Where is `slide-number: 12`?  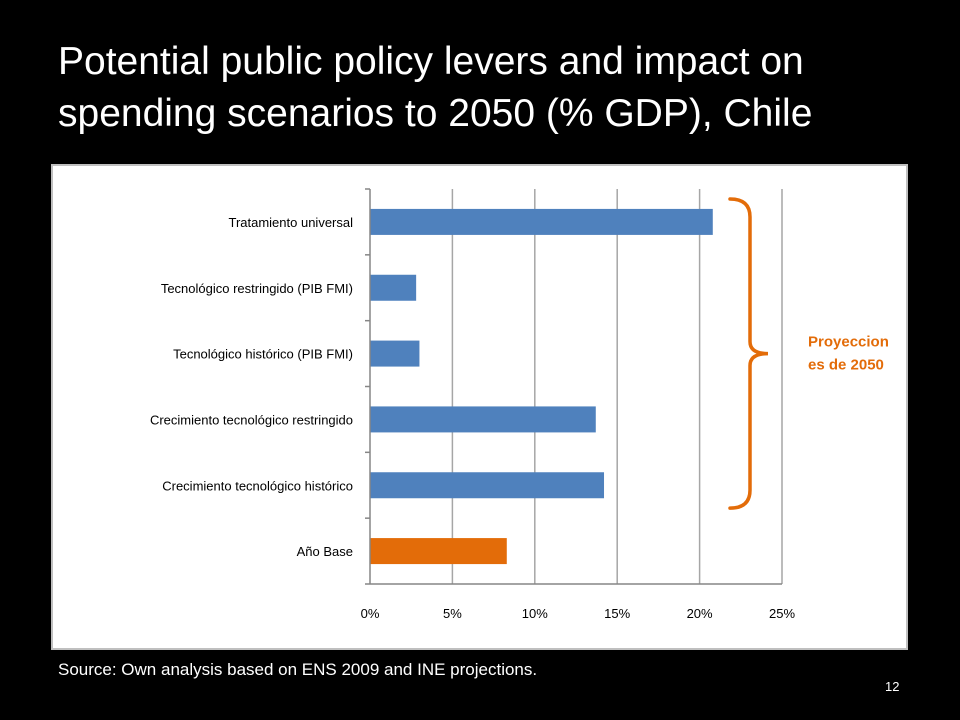
slide-number: 12 is located at coordinates (892, 686).